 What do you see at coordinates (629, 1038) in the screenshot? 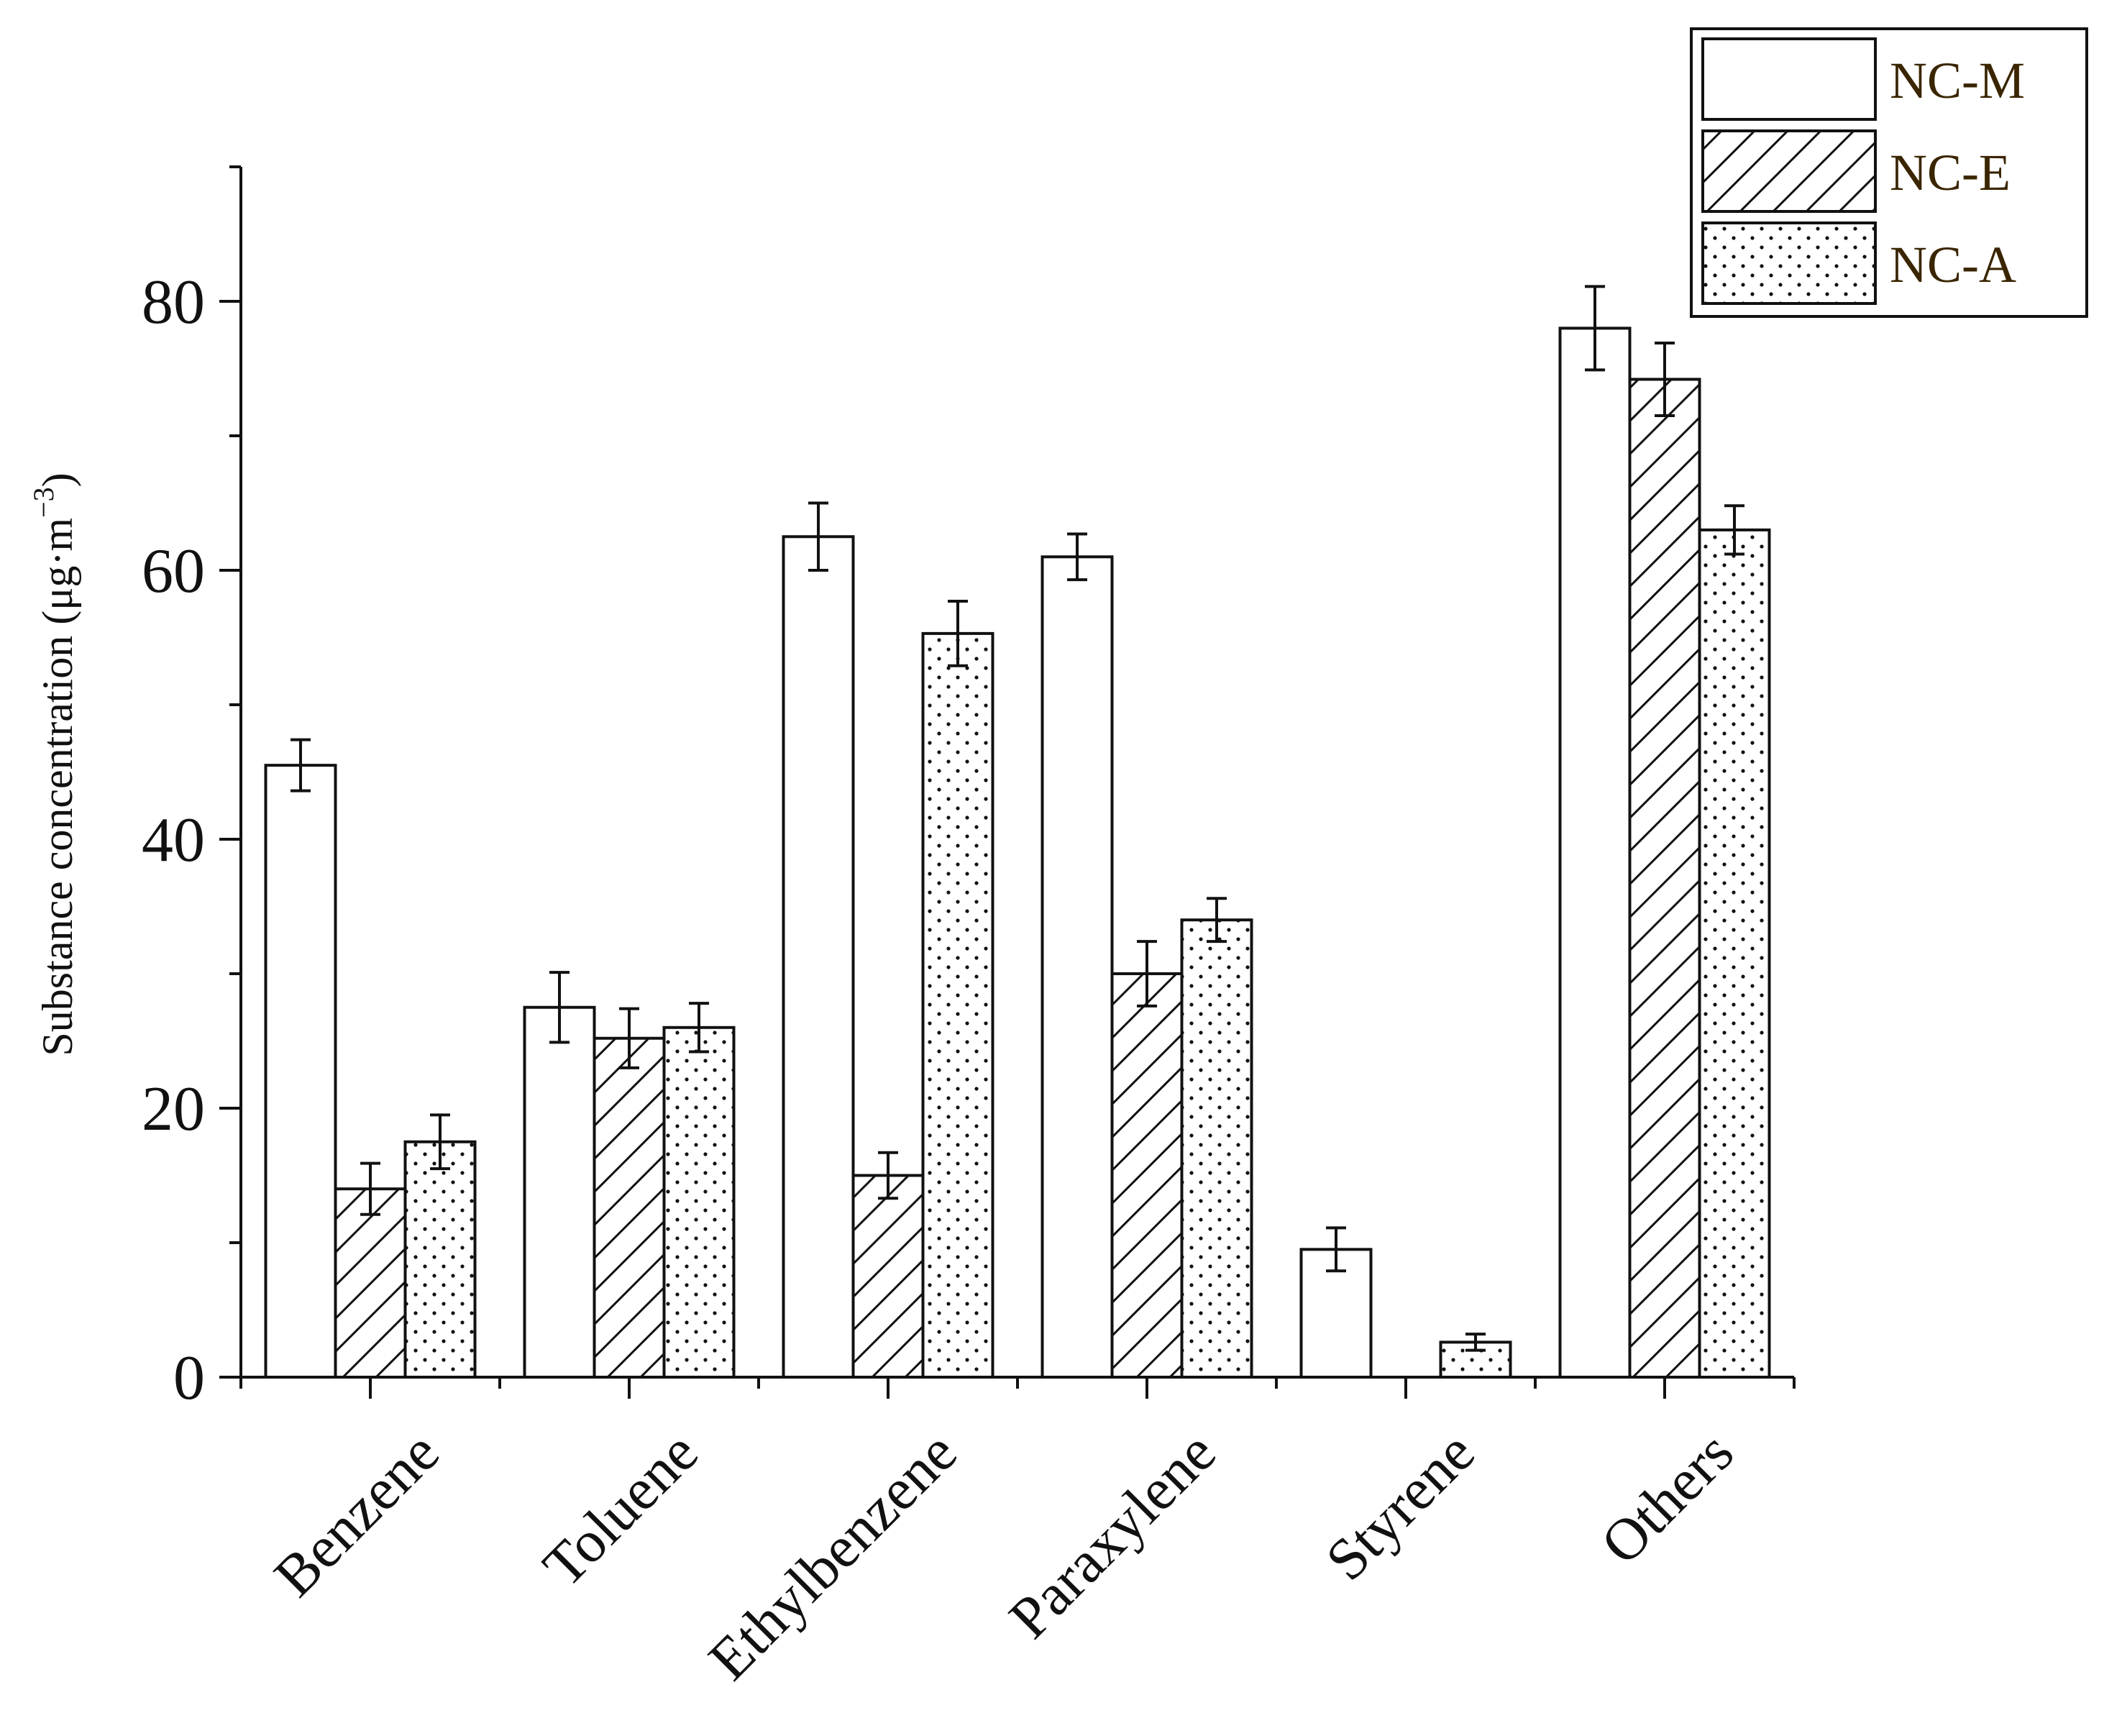
I see `error-bar-toluene-nc-e` at bounding box center [629, 1038].